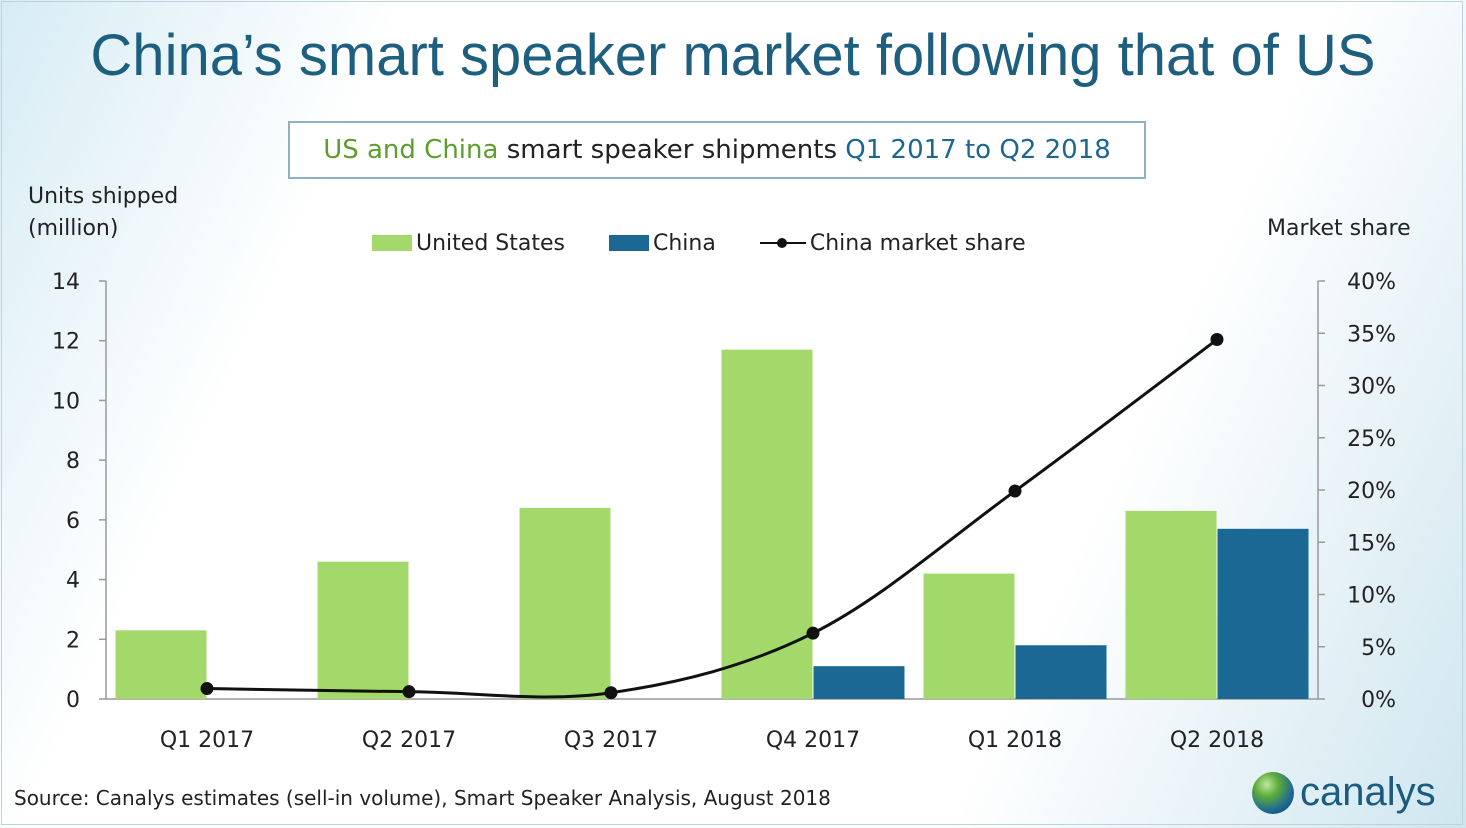 This screenshot has width=1466, height=828. I want to click on y2-tick-label: 10%, so click(1371, 596).